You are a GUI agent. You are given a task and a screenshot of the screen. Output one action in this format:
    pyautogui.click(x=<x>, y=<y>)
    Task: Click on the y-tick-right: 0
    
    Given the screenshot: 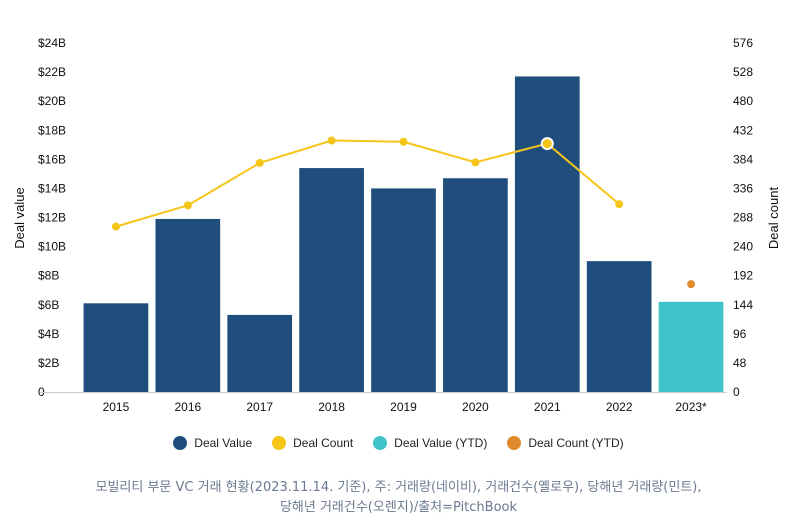 What is the action you would take?
    pyautogui.click(x=736, y=392)
    